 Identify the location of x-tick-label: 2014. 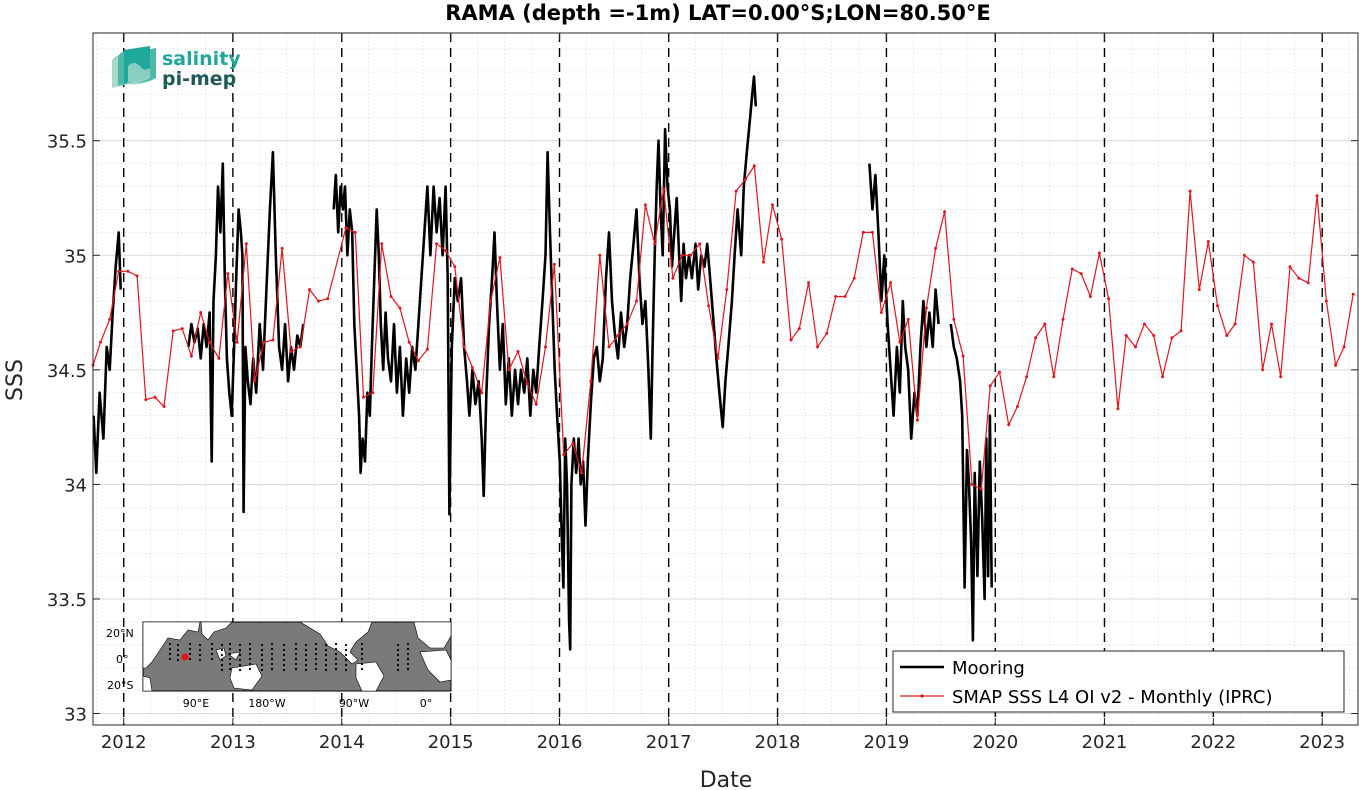
(342, 742).